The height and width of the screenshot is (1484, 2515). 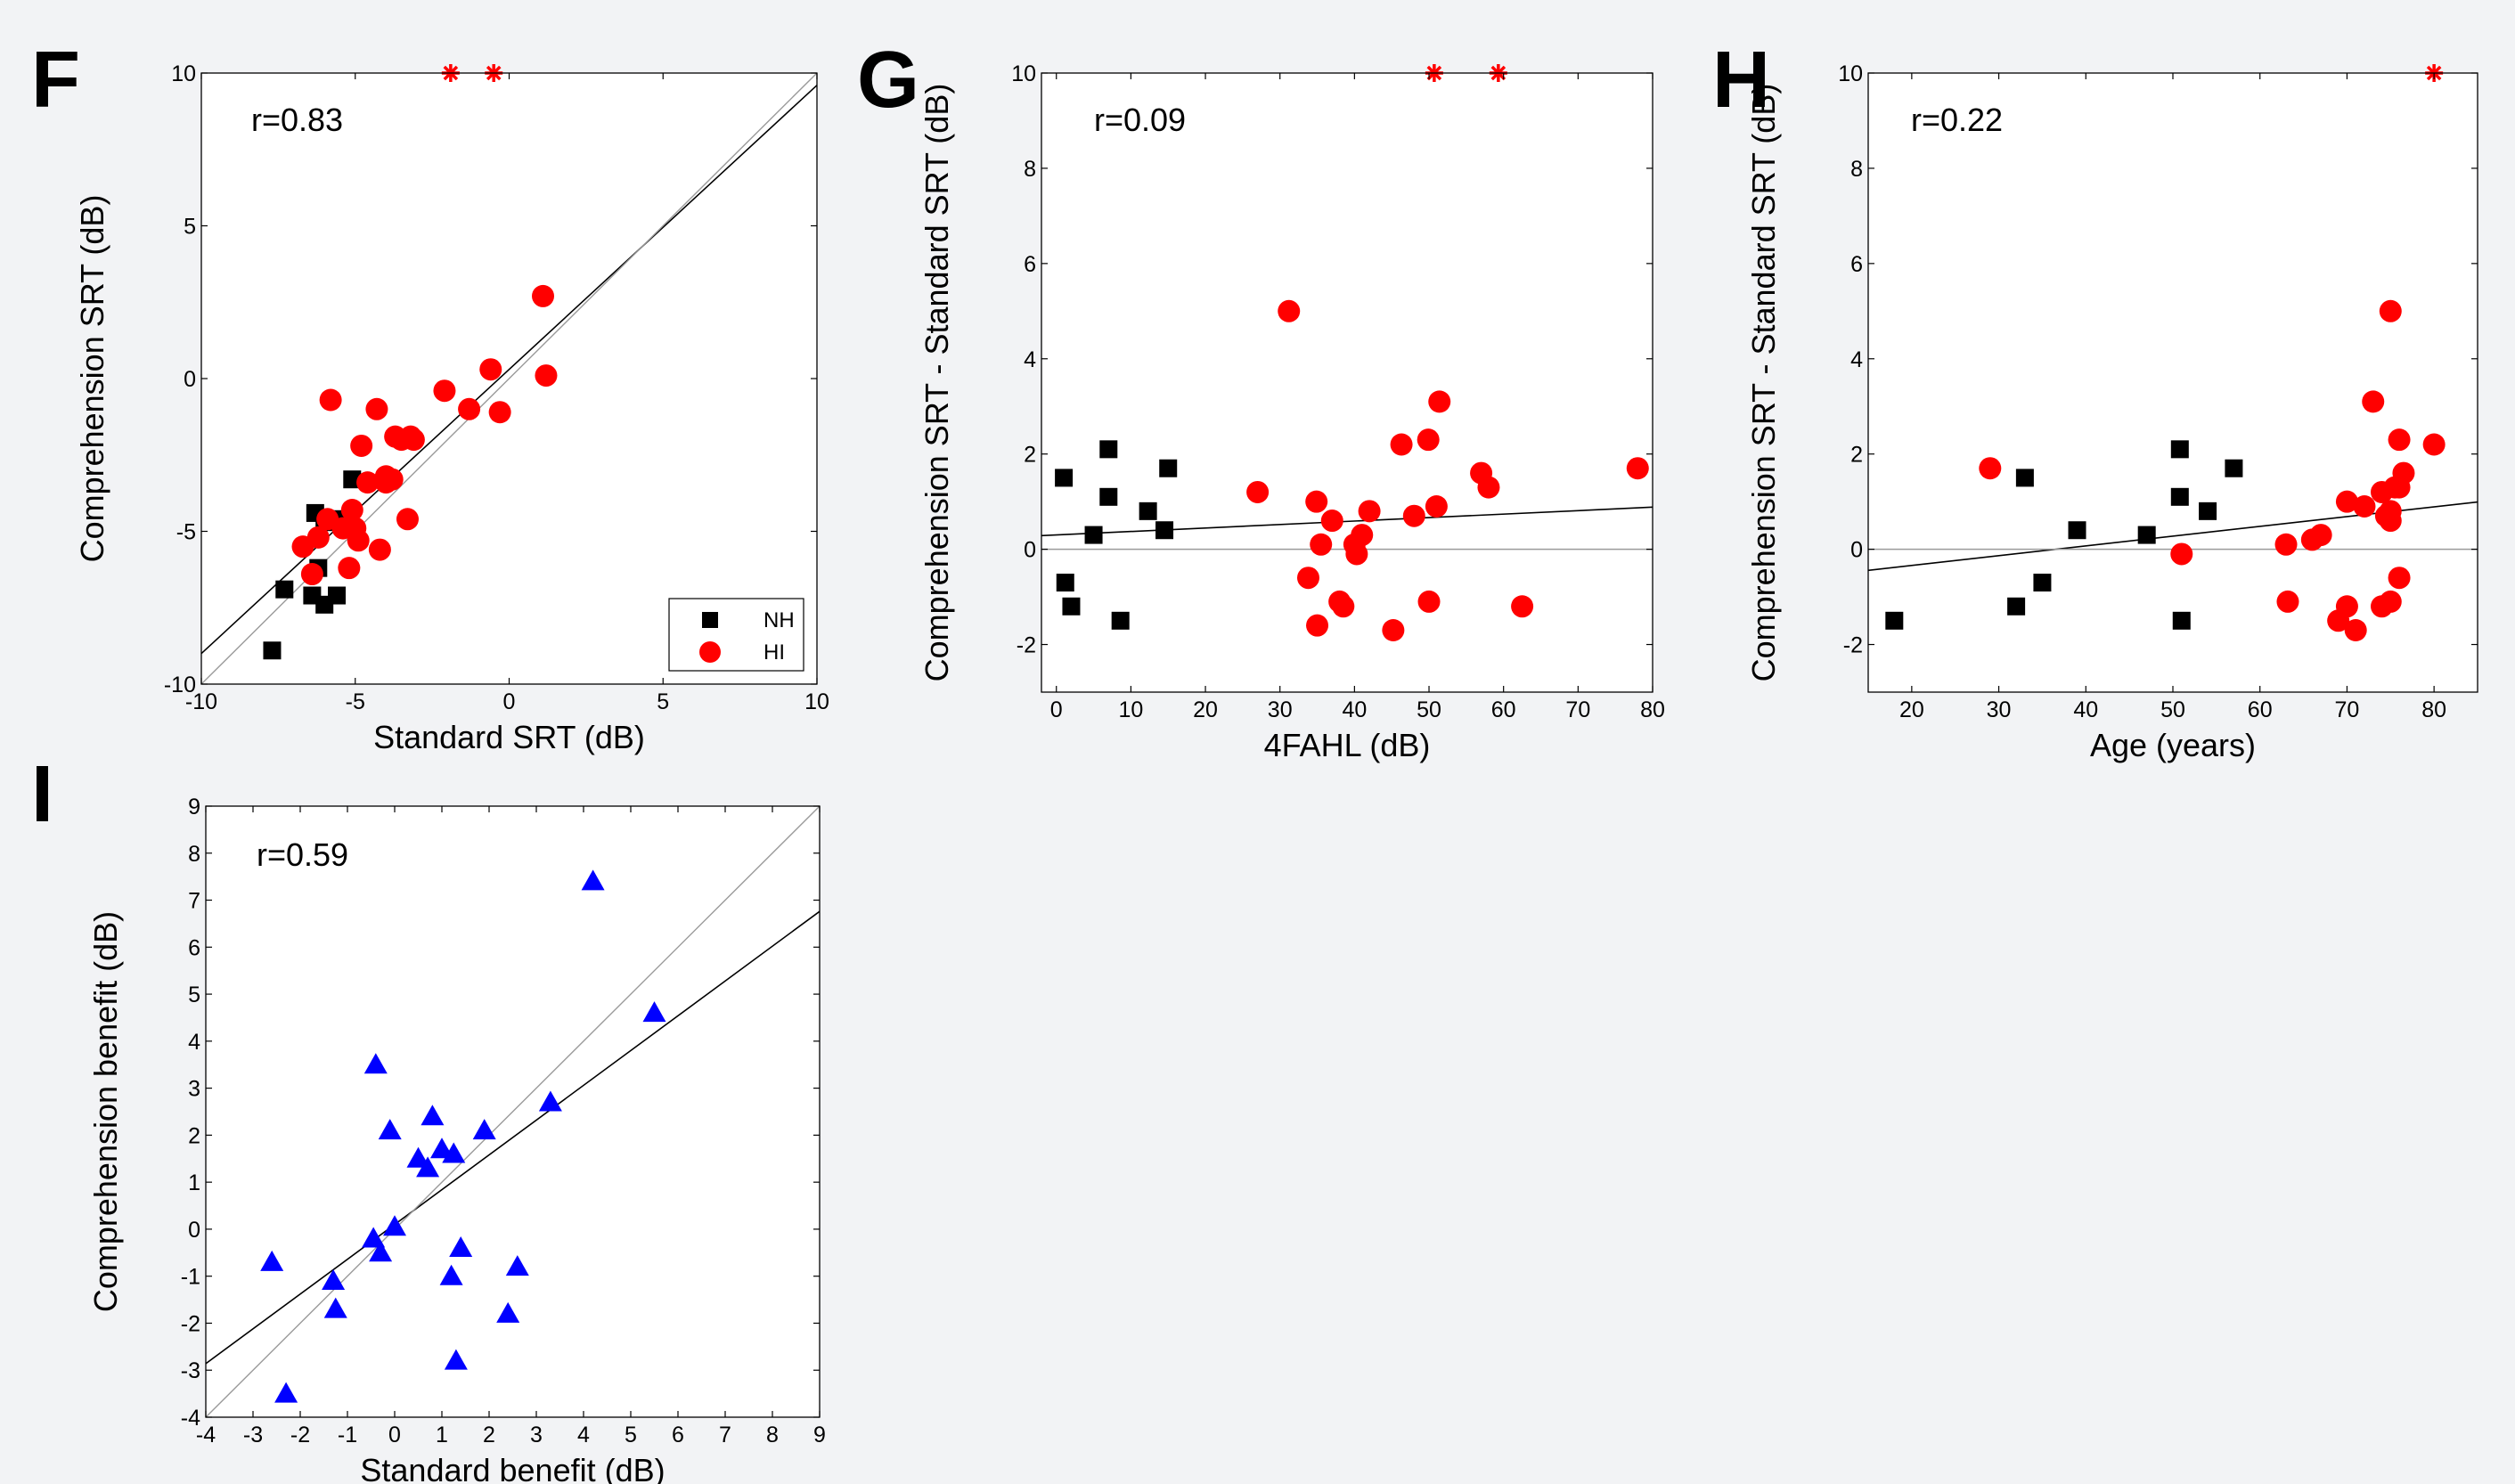 What do you see at coordinates (201, 702) in the screenshot?
I see `x-tick-label: -10` at bounding box center [201, 702].